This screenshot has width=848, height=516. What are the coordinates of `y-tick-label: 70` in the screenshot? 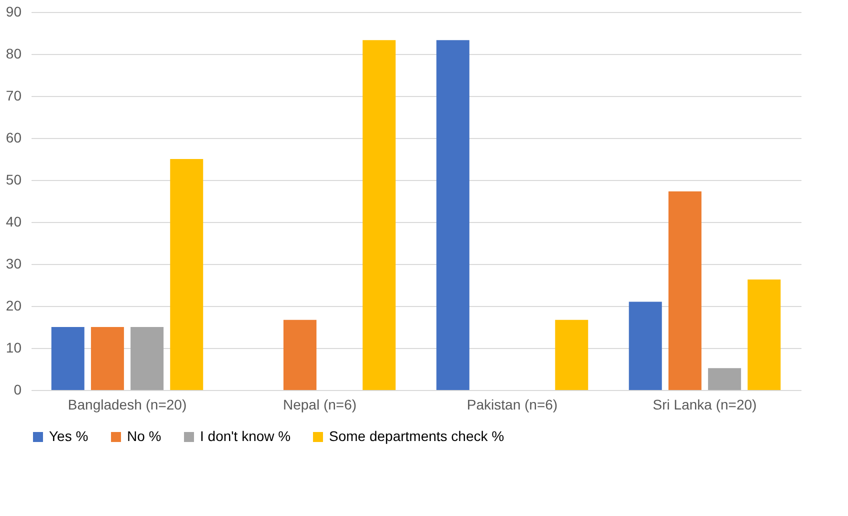 It's located at (14, 96).